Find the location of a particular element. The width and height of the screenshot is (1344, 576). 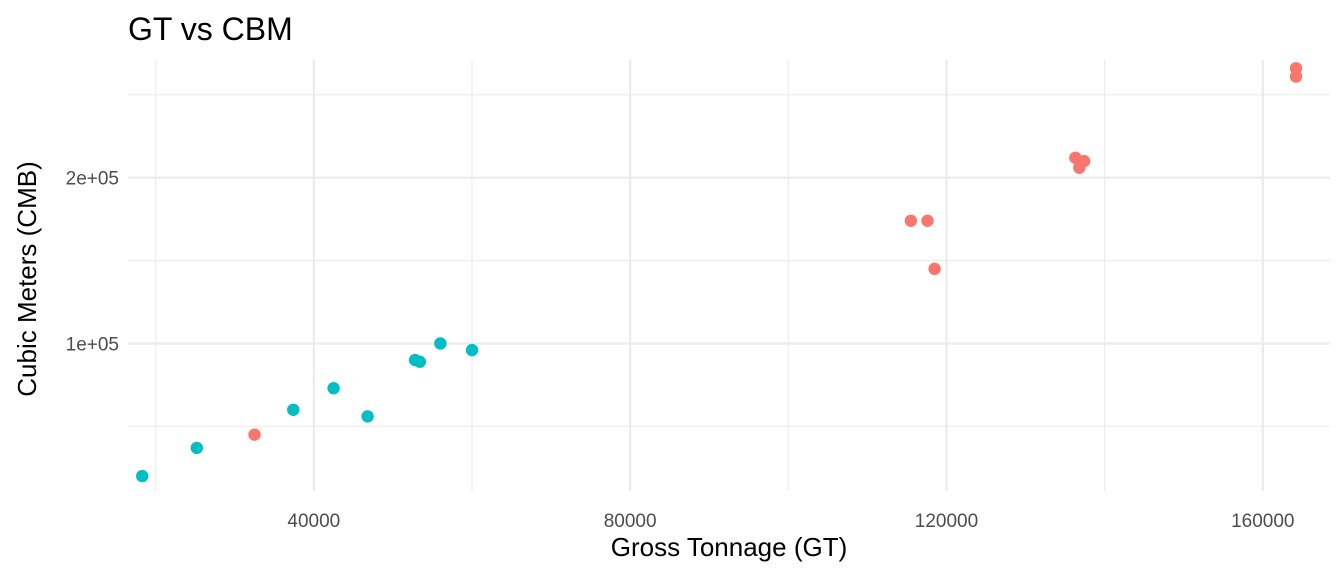

y-axis-tick-labels: 1e+05 2e+05 is located at coordinates (92, 262).